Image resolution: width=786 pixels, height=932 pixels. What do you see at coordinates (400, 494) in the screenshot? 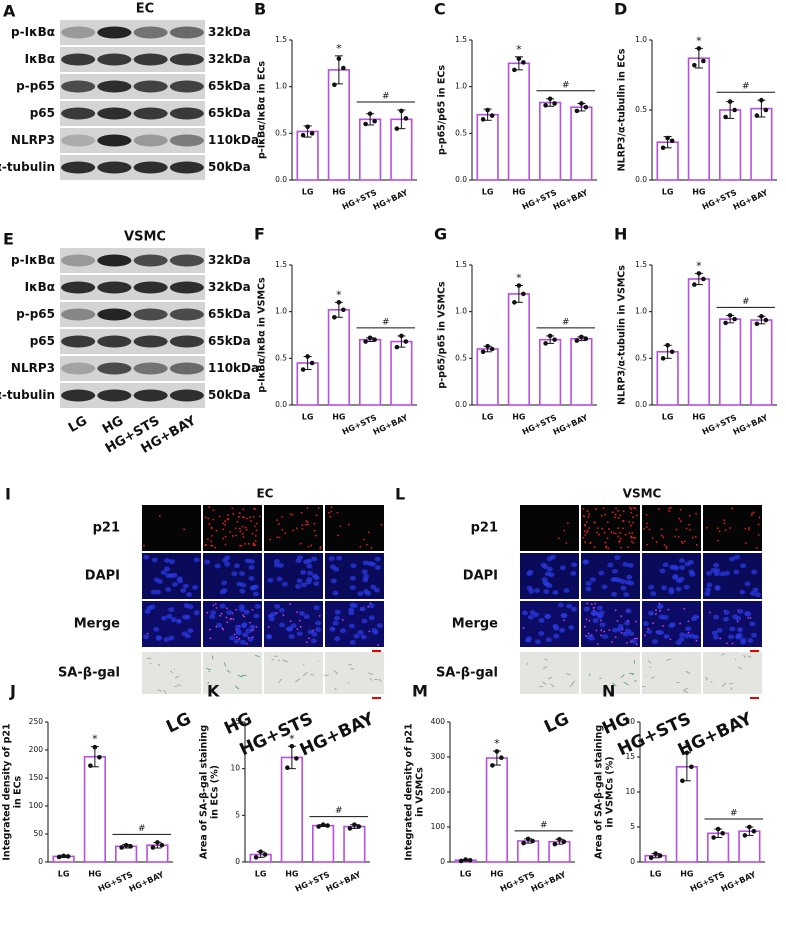
I see `panel-letter: L` at bounding box center [400, 494].